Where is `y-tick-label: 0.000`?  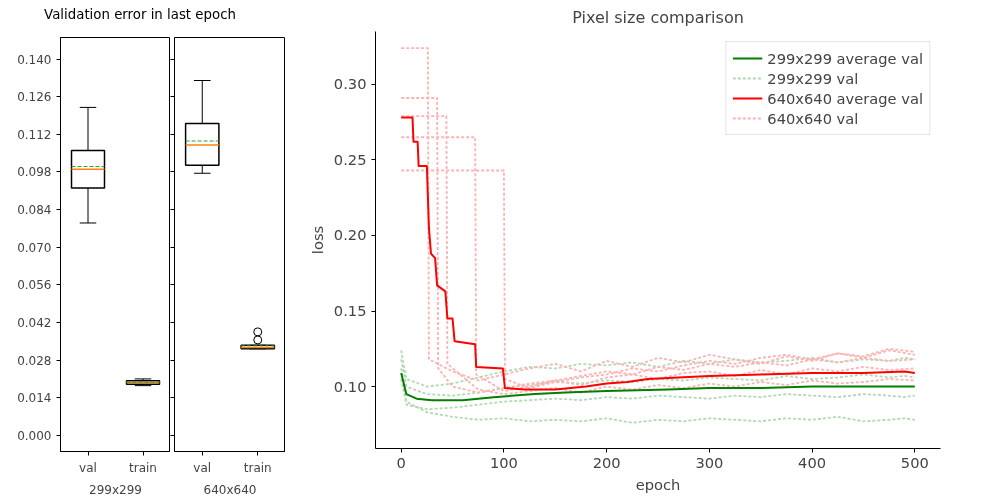
y-tick-label: 0.000 is located at coordinates (34, 435).